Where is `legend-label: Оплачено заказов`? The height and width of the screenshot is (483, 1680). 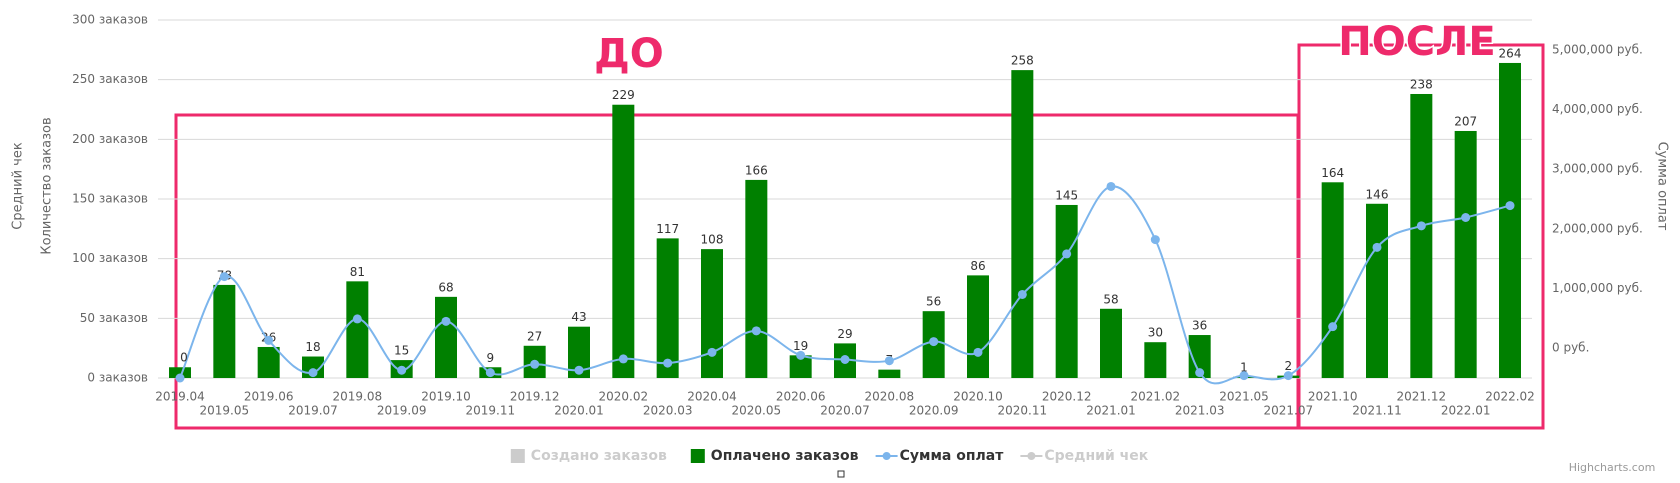
legend-label: Оплачено заказов is located at coordinates (785, 456).